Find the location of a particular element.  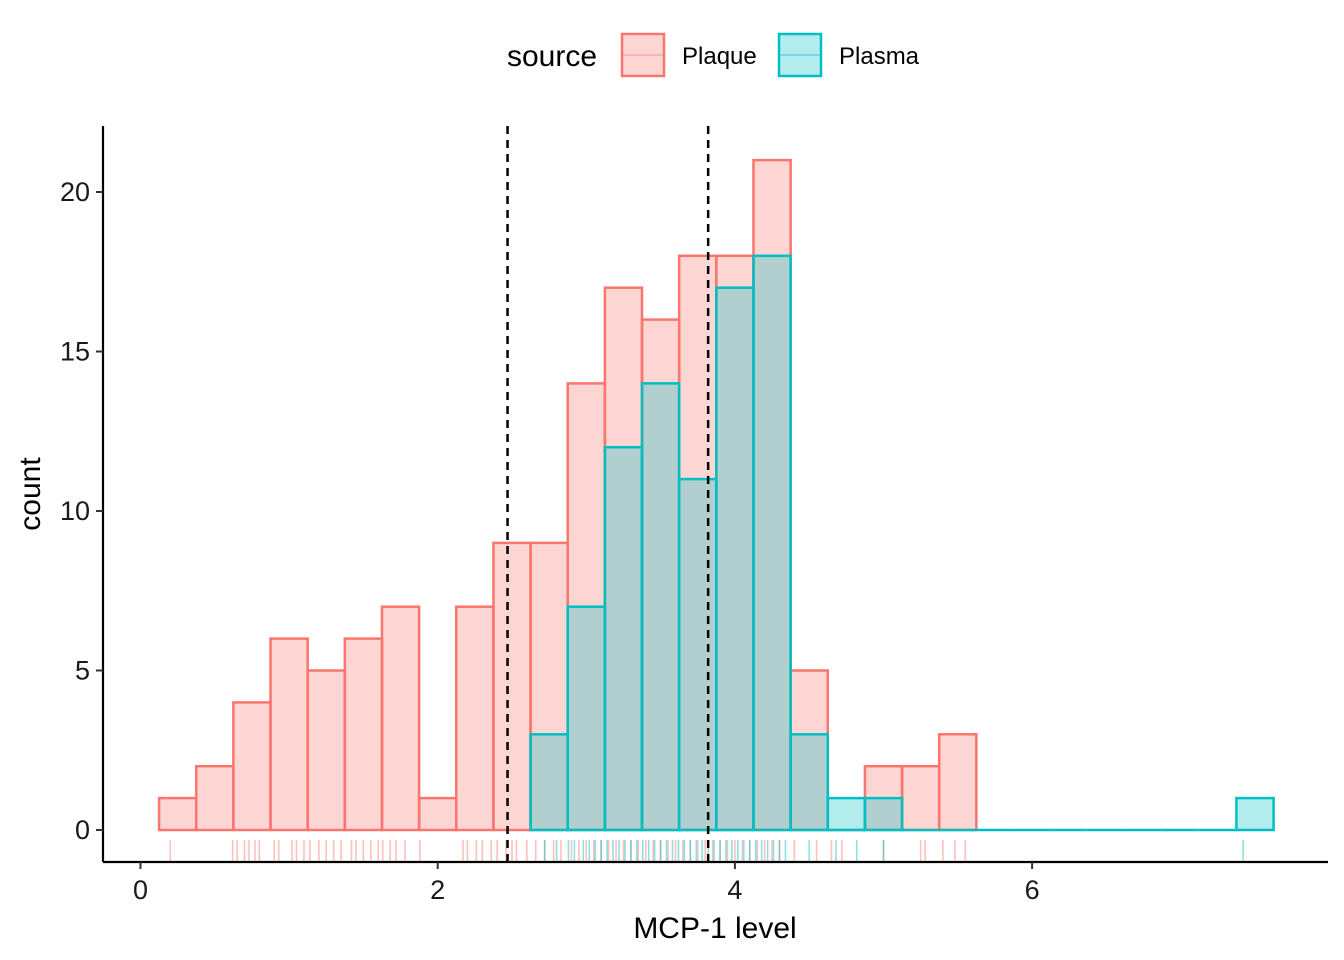

y-tick-label-10: 10 is located at coordinates (75, 511).